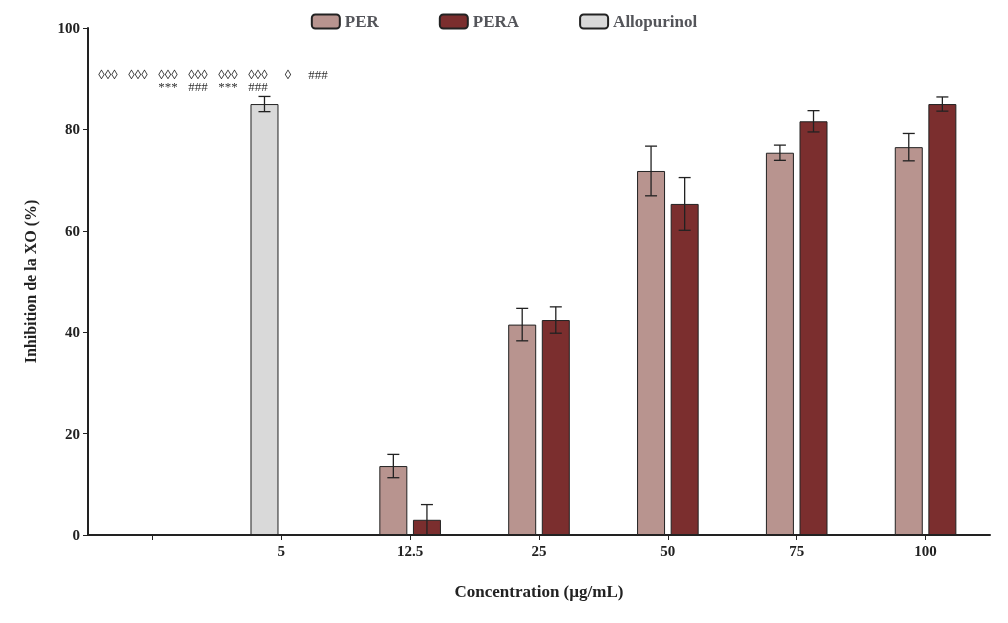 Image resolution: width=1008 pixels, height=623 pixels. What do you see at coordinates (362, 21) in the screenshot?
I see `legend-label: PER` at bounding box center [362, 21].